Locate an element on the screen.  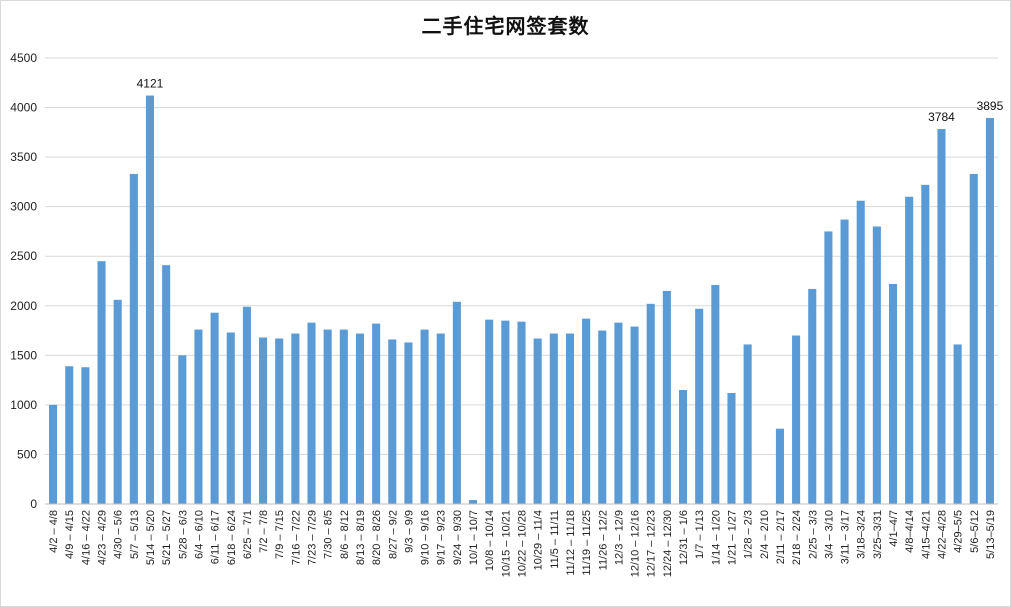
x-tick-label: 5/7 – 5/13 is located at coordinates (135, 534).